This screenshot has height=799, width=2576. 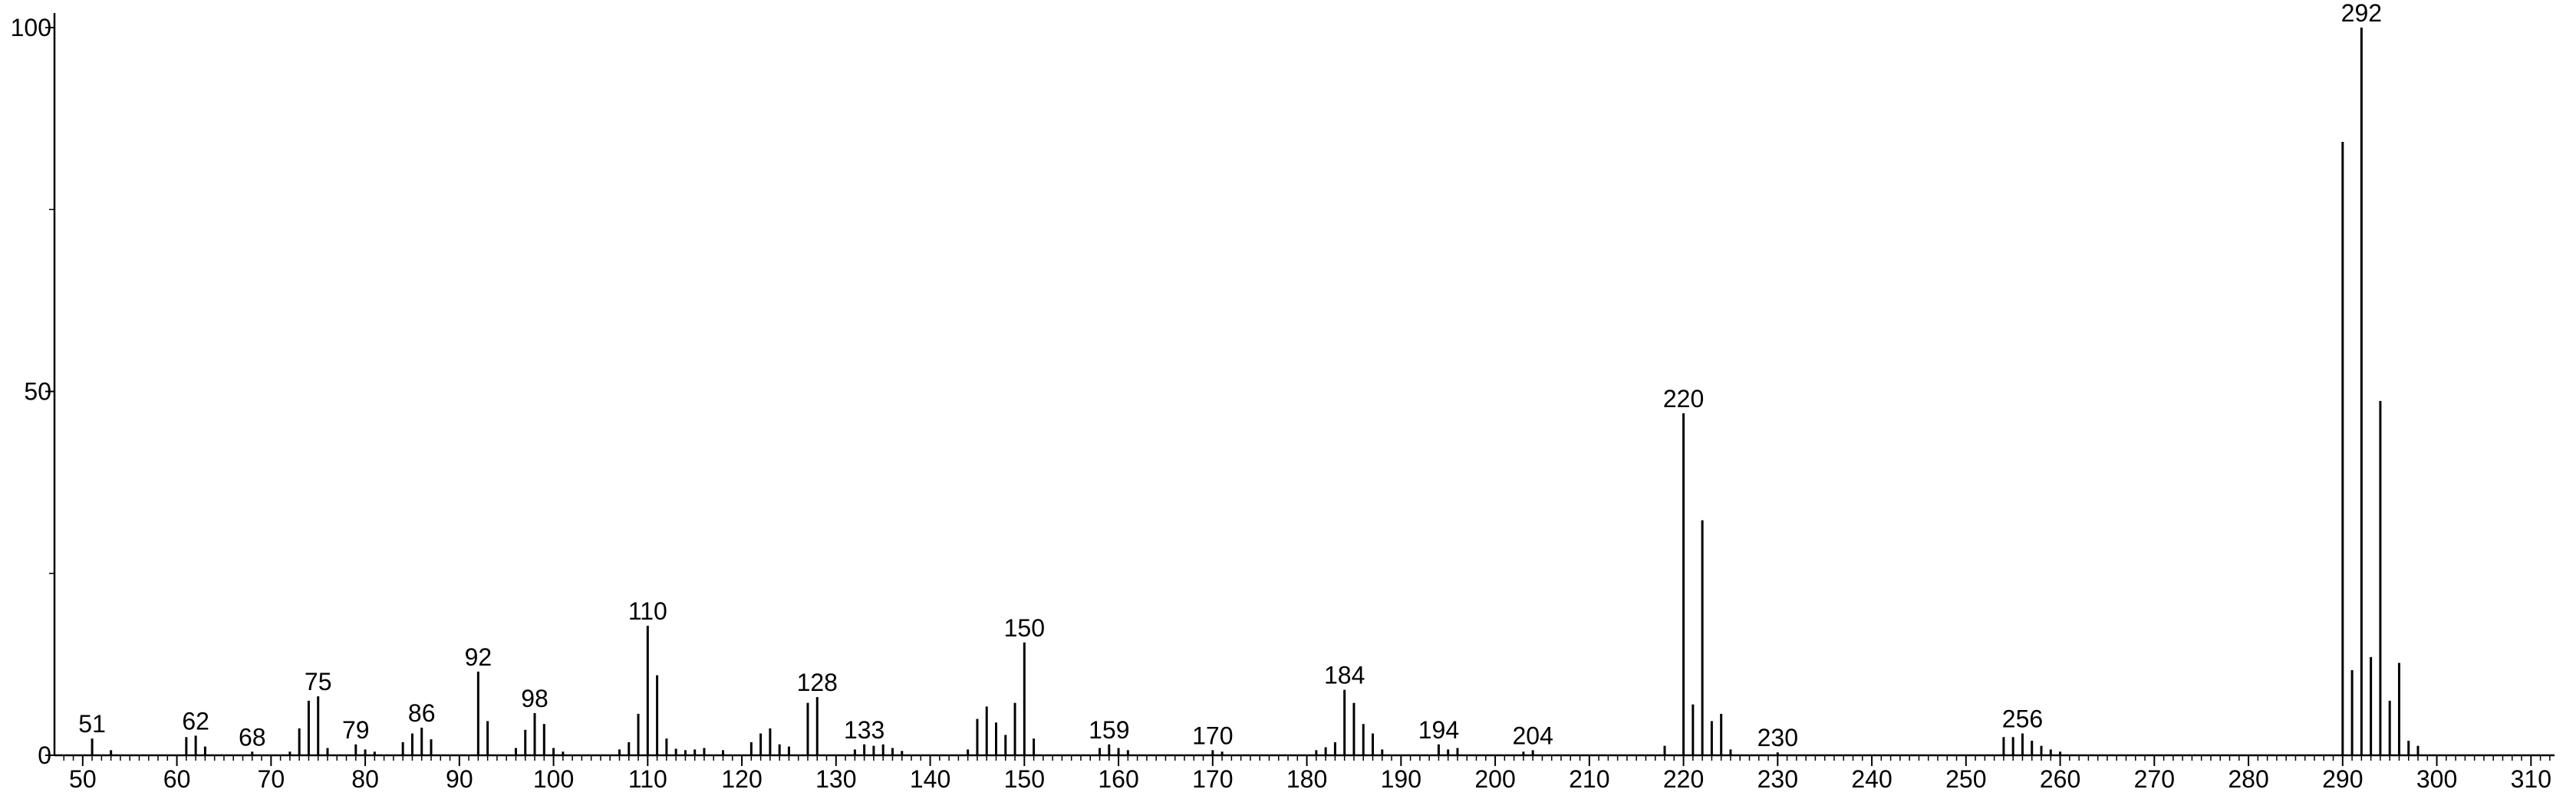 I want to click on x-tick-label: 50, so click(x=83, y=779).